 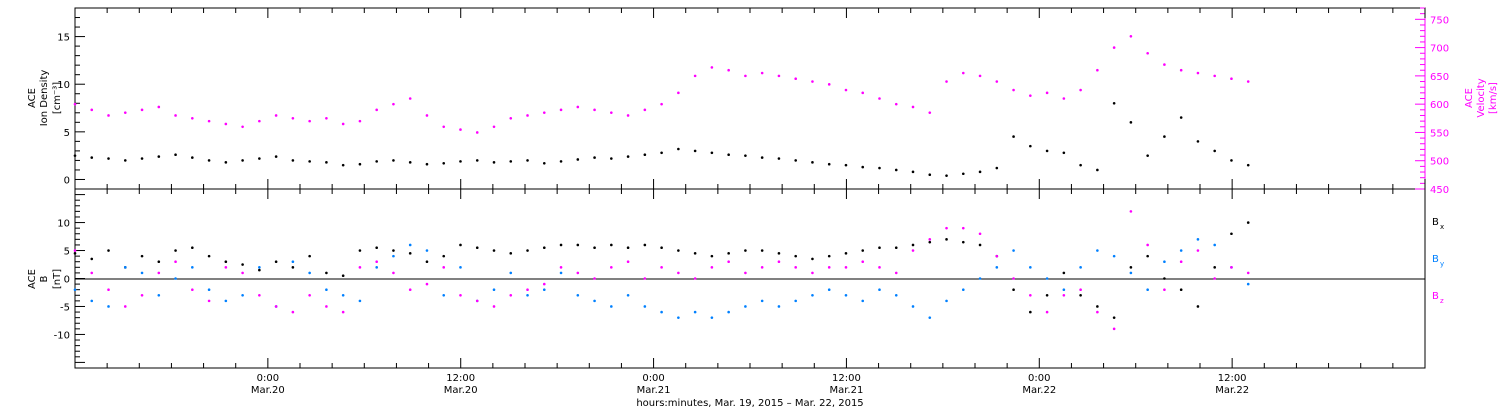 What do you see at coordinates (268, 378) in the screenshot?
I see `x-tick-label-time: 0:00` at bounding box center [268, 378].